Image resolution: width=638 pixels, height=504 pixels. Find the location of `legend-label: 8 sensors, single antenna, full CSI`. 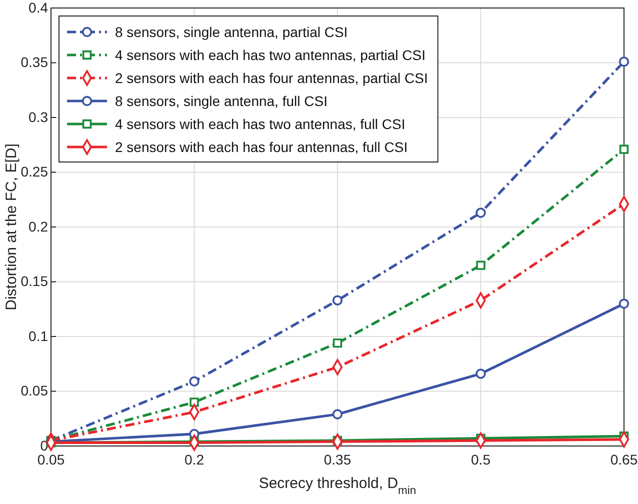

legend-label: 8 sensors, single antenna, full CSI is located at coordinates (221, 101).